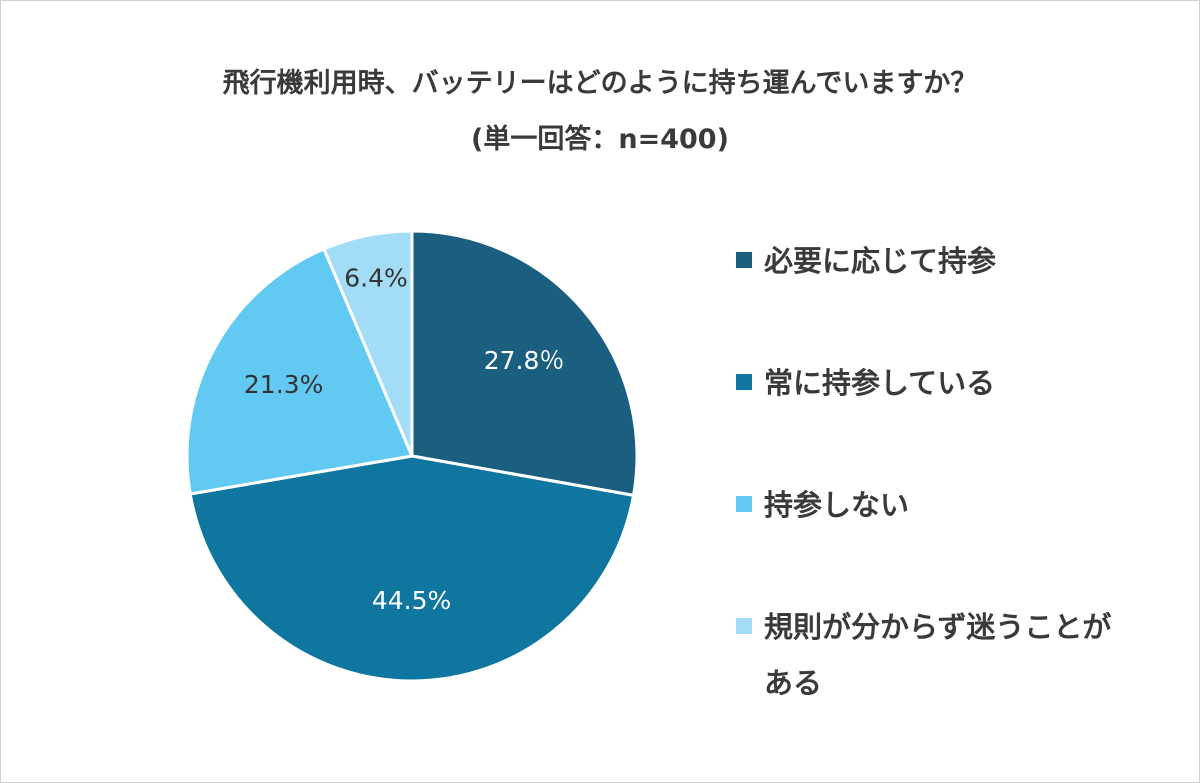  What do you see at coordinates (936, 416) in the screenshot?
I see `legend-item: 常に持参している` at bounding box center [936, 416].